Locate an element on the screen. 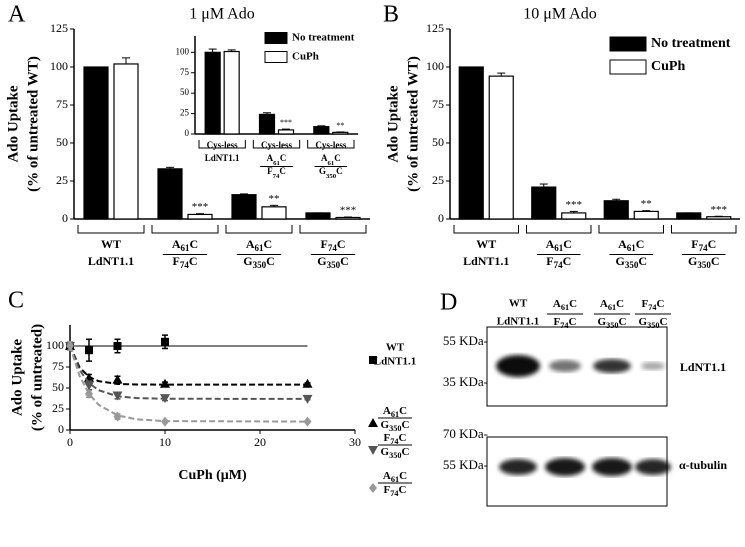 This screenshot has width=745, height=547. series-label: F74C is located at coordinates (395, 491).